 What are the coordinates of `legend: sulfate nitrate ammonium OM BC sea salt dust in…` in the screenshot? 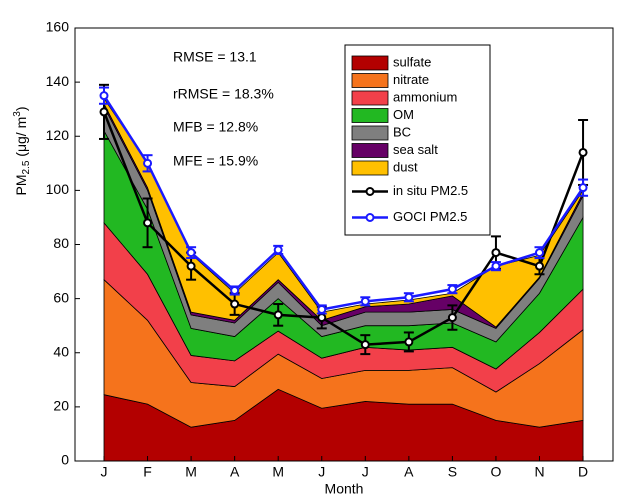 It's located at (417, 140).